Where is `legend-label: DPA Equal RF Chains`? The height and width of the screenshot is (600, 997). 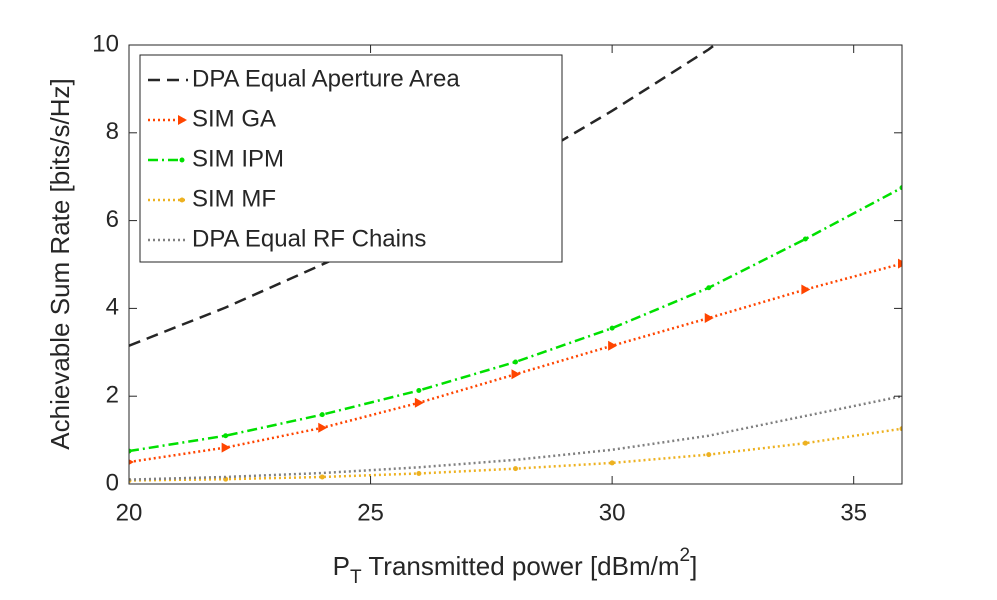 legend-label: DPA Equal RF Chains is located at coordinates (309, 238).